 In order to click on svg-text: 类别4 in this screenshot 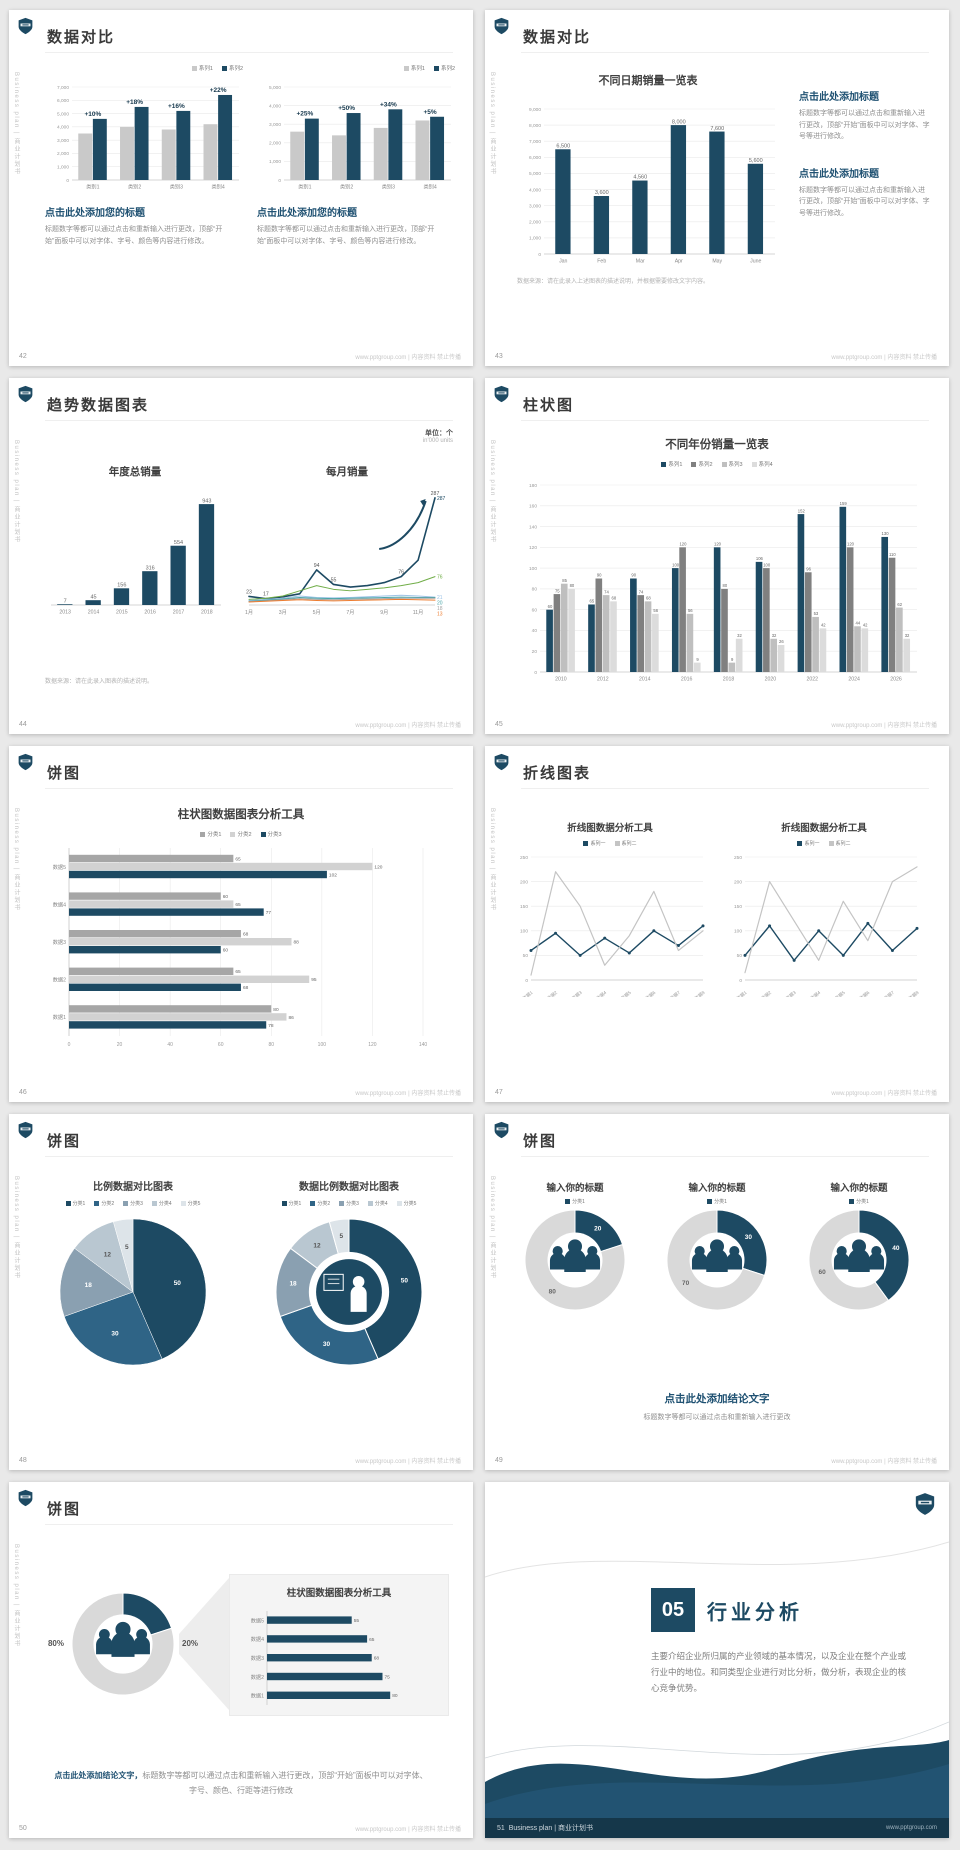, I will do `click(217, 187)`.